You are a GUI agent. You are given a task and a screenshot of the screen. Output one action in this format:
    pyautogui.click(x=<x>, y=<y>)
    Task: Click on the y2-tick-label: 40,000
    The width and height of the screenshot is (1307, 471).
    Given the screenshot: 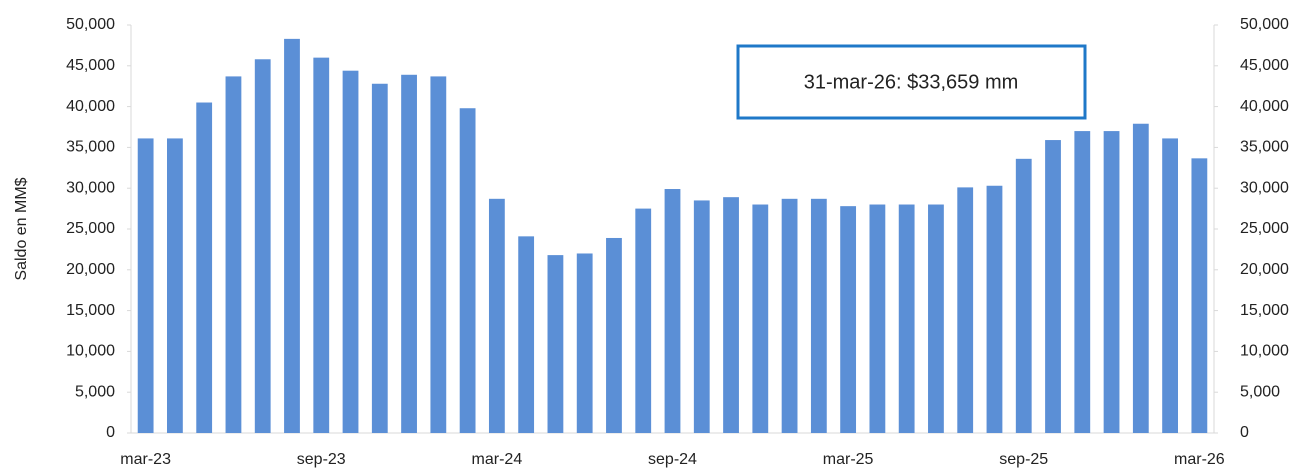 What is the action you would take?
    pyautogui.click(x=1264, y=106)
    